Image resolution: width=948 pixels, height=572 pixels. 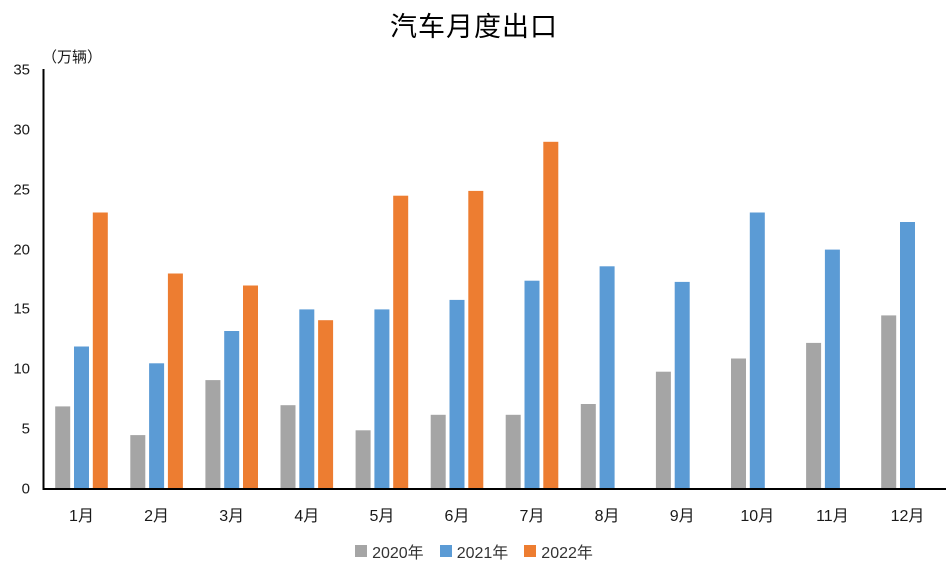 What do you see at coordinates (232, 410) in the screenshot?
I see `bar-2021年-3月` at bounding box center [232, 410].